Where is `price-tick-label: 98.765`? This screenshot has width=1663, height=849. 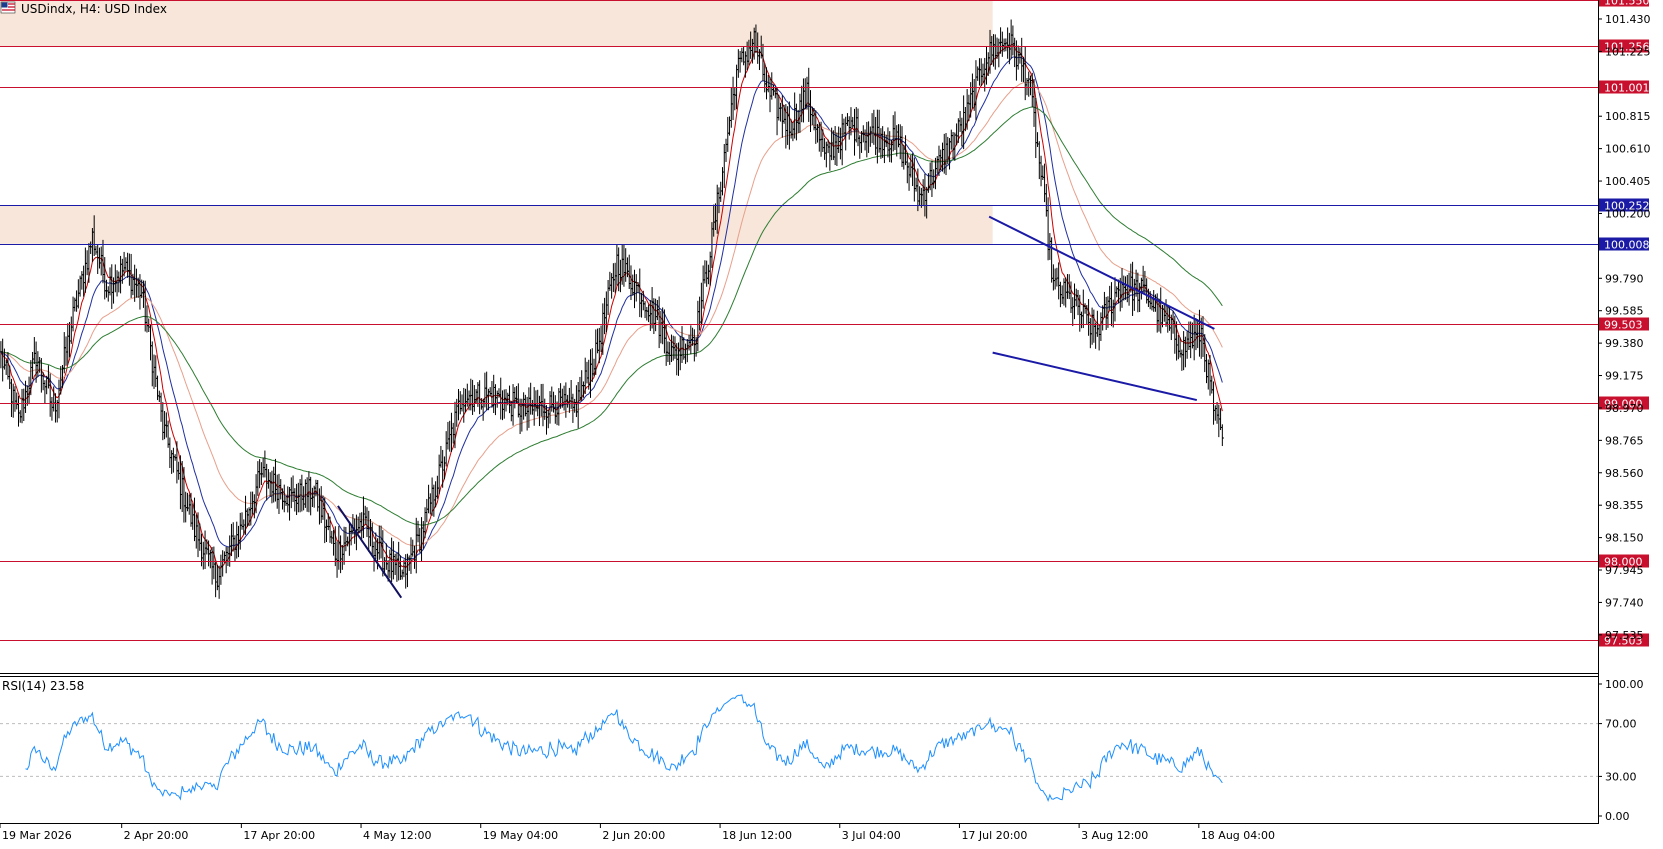
price-tick-label: 98.765 is located at coordinates (1624, 440).